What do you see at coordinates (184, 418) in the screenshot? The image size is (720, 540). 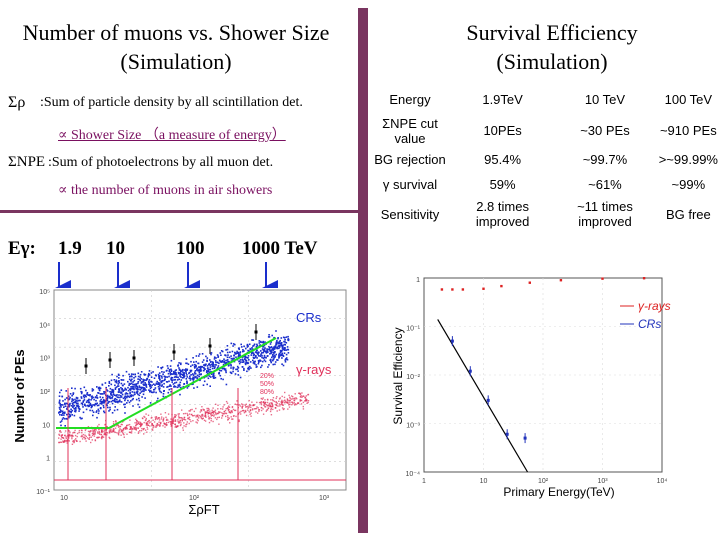 I see `gamma-points` at bounding box center [184, 418].